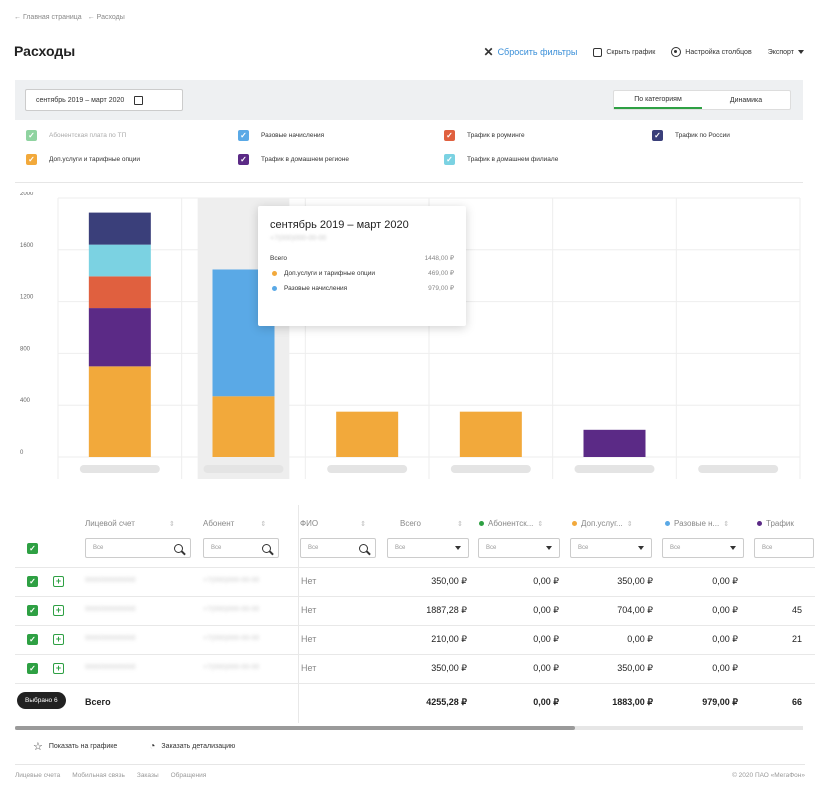  Describe the element at coordinates (446, 610) in the screenshot. I see `total-cell: 1887,28 ₽` at that location.